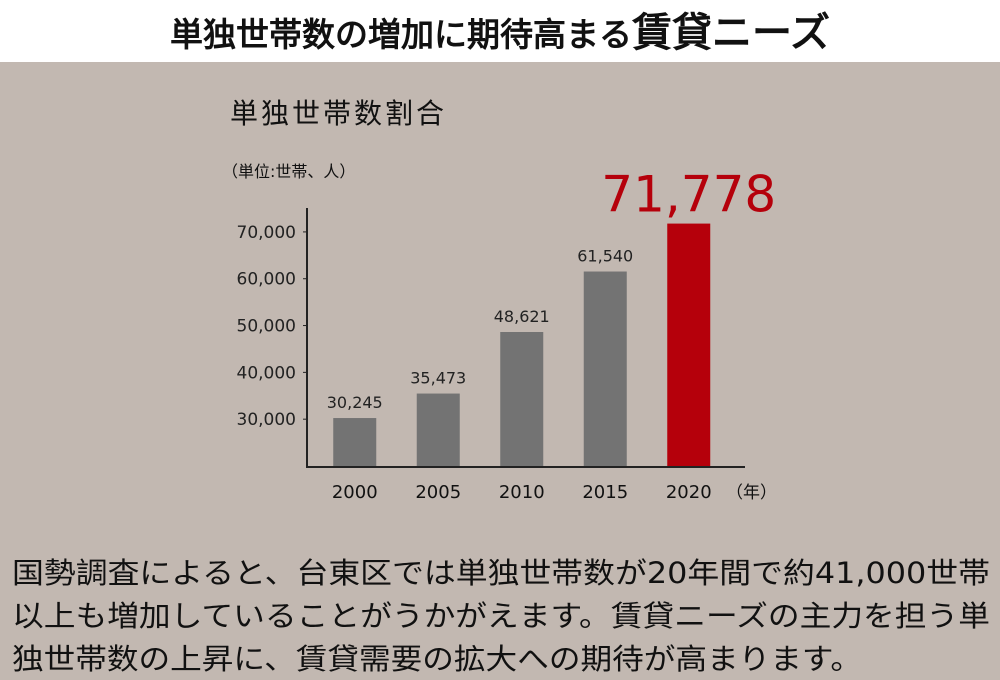 The width and height of the screenshot is (1000, 680). Describe the element at coordinates (266, 280) in the screenshot. I see `y-tick-label: 60,000` at that location.